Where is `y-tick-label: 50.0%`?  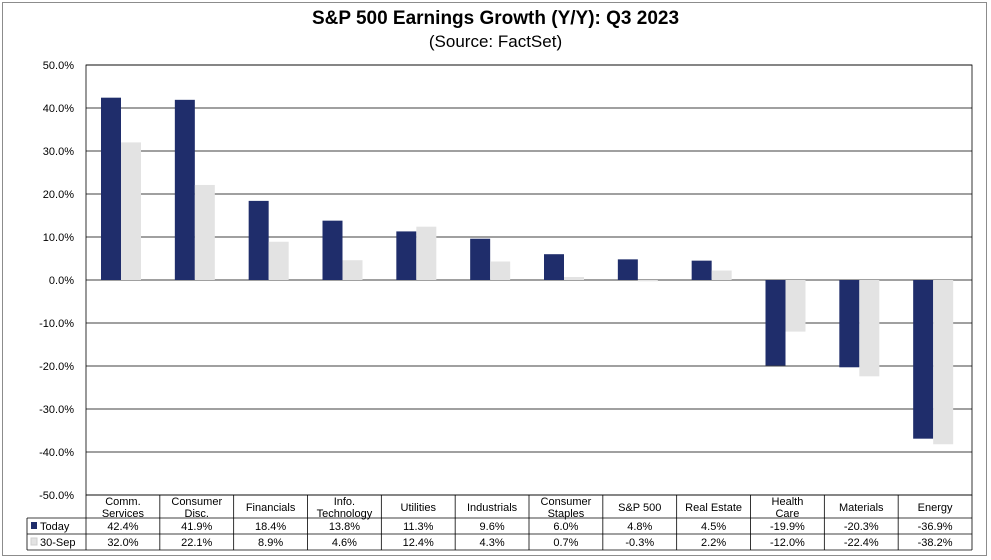 y-tick-label: 50.0% is located at coordinates (58, 66).